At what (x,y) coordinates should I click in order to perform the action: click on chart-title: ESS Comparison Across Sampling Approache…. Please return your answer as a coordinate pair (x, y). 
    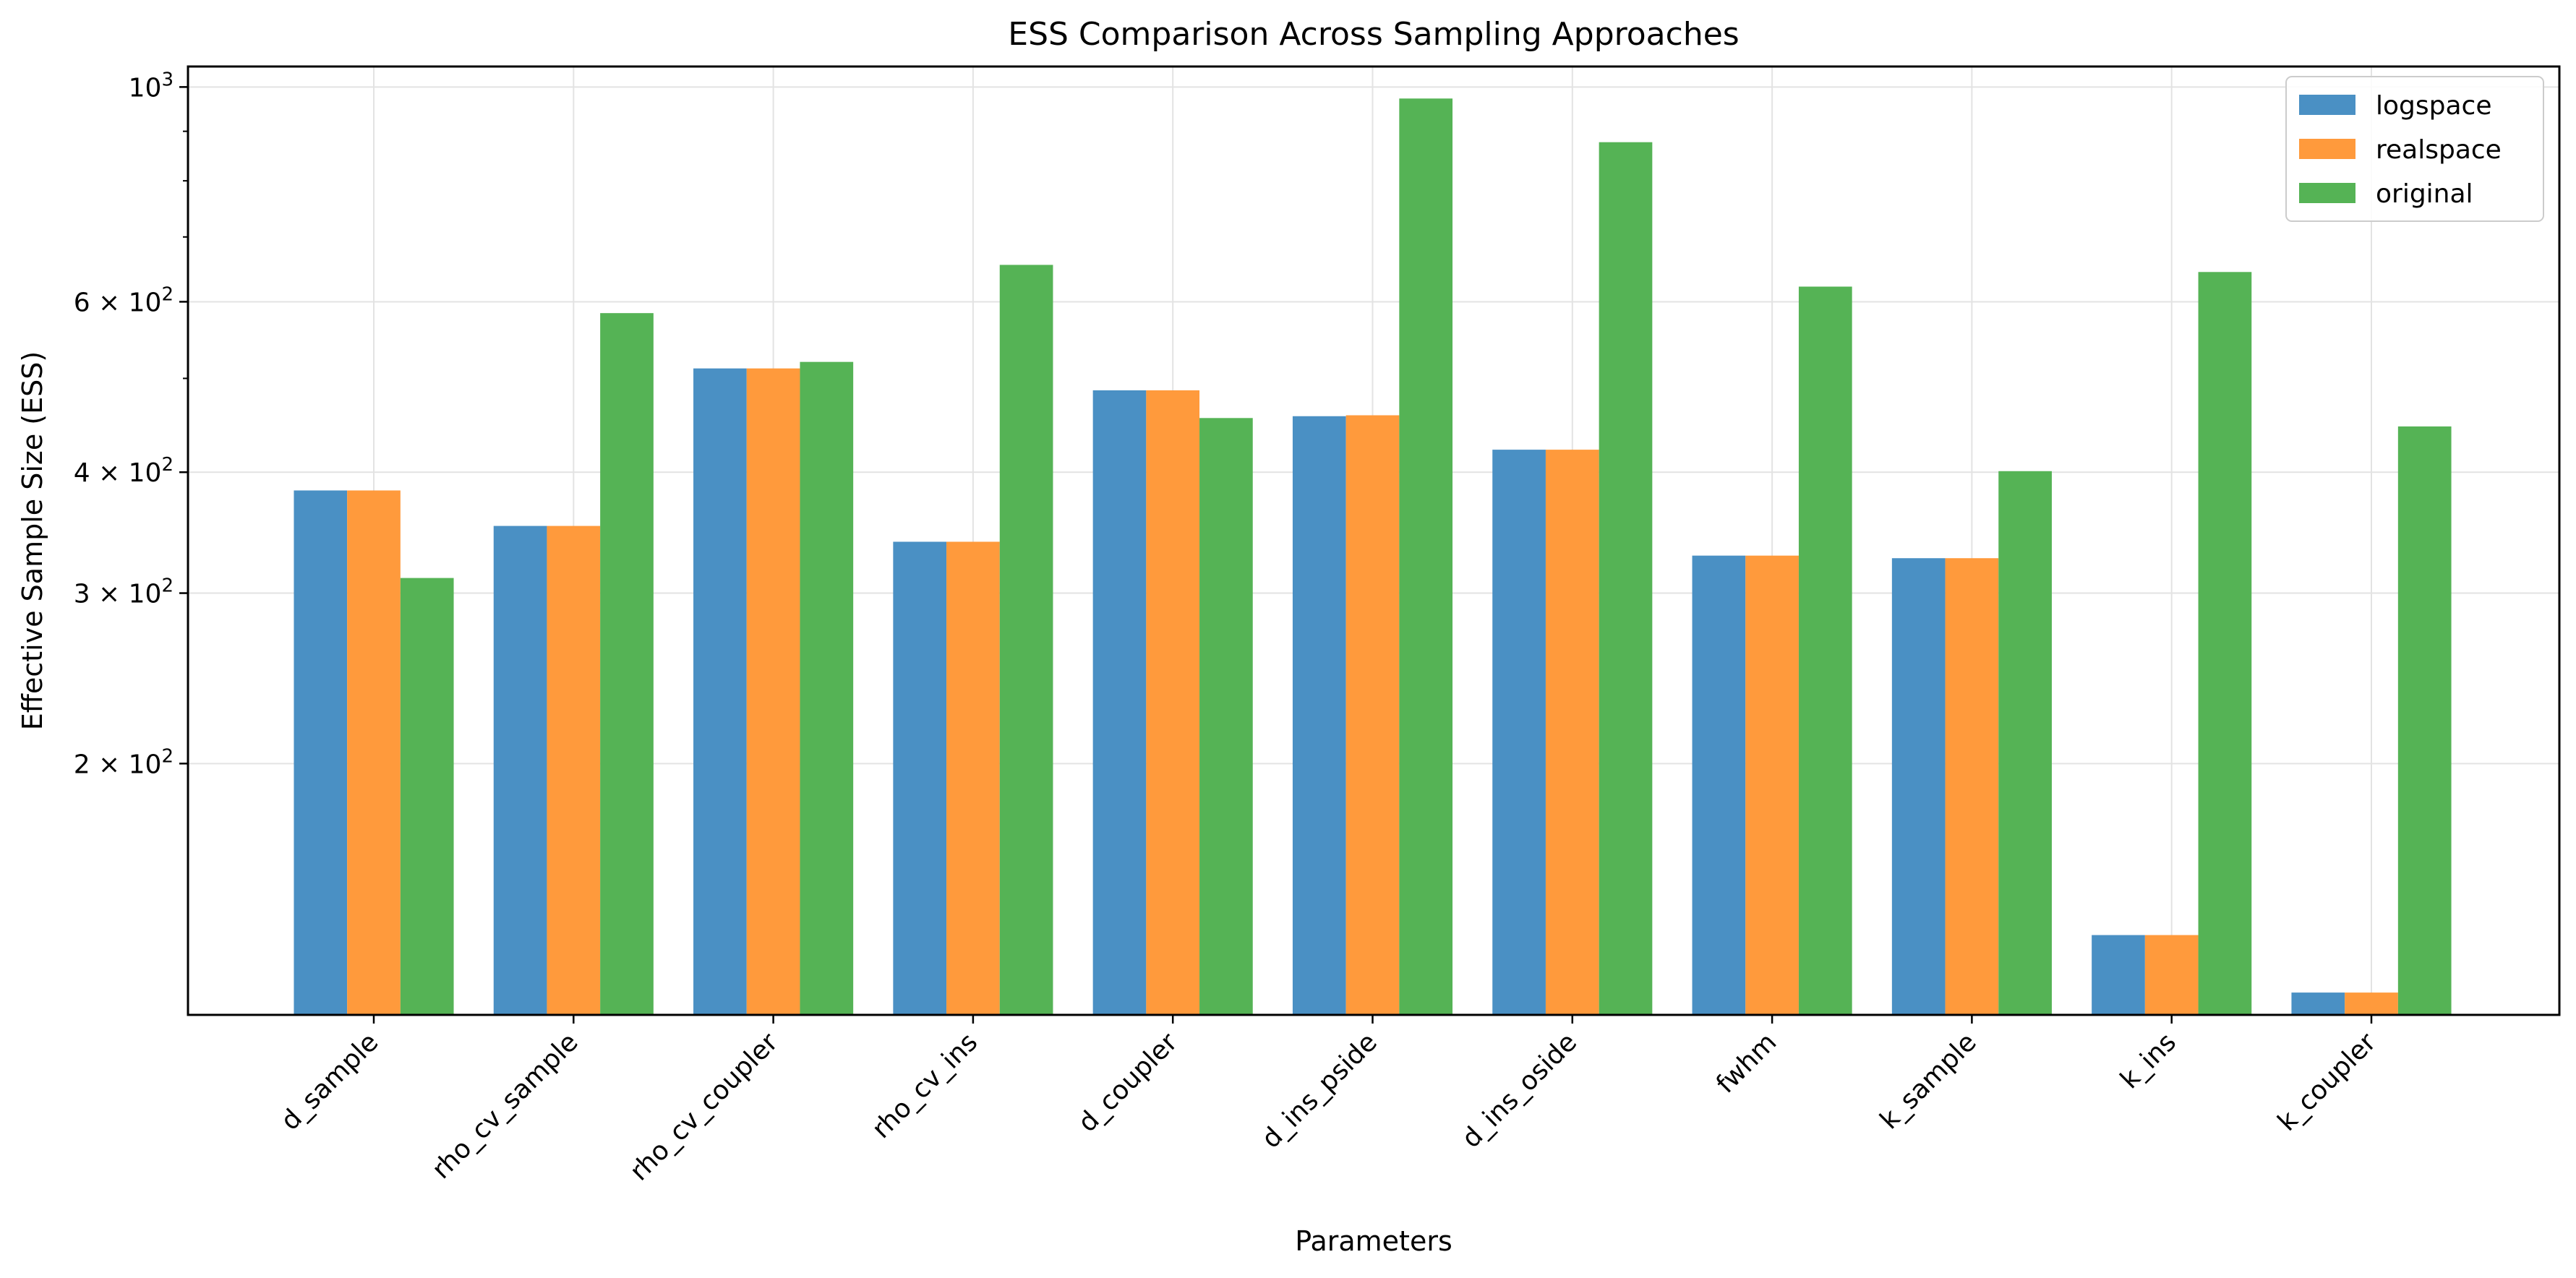
    Looking at the image, I should click on (1374, 34).